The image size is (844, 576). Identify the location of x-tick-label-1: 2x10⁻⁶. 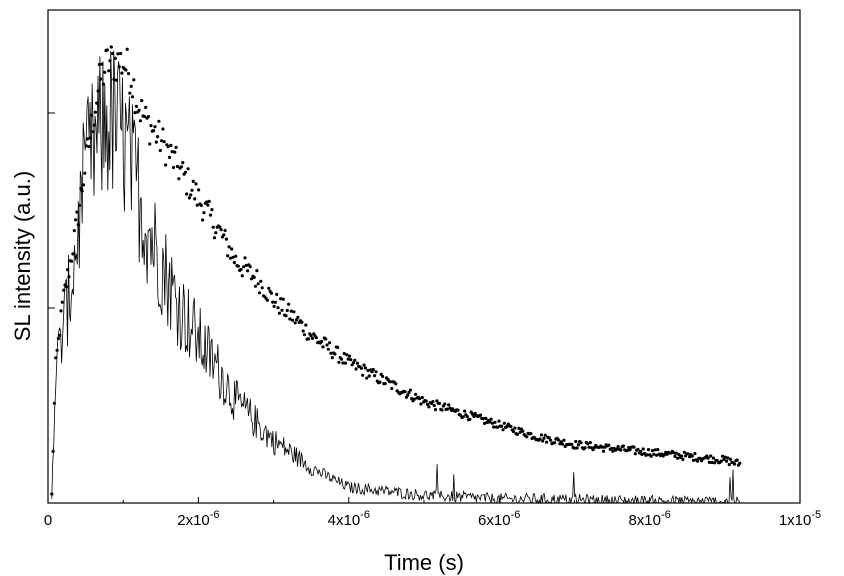
(198, 519).